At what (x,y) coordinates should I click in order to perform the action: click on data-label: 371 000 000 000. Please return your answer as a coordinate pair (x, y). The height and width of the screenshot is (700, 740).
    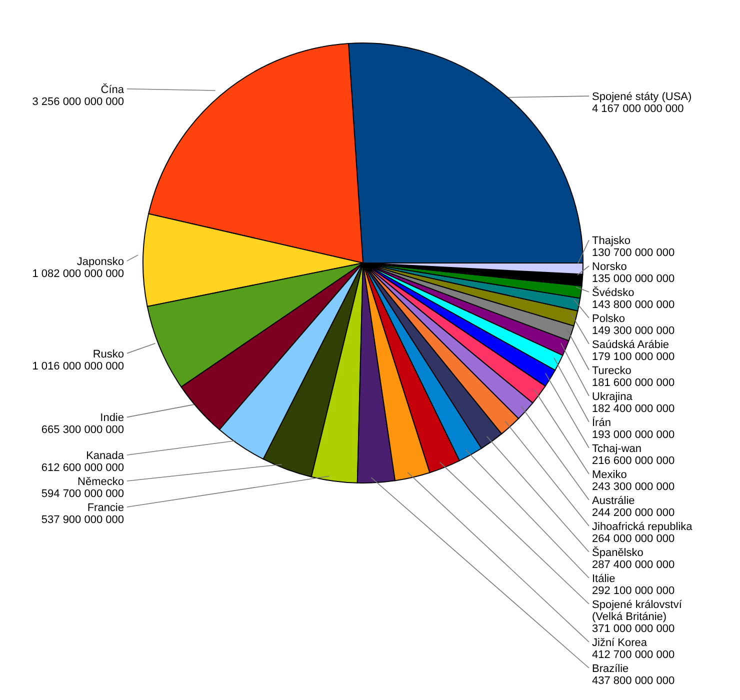
    Looking at the image, I should click on (633, 629).